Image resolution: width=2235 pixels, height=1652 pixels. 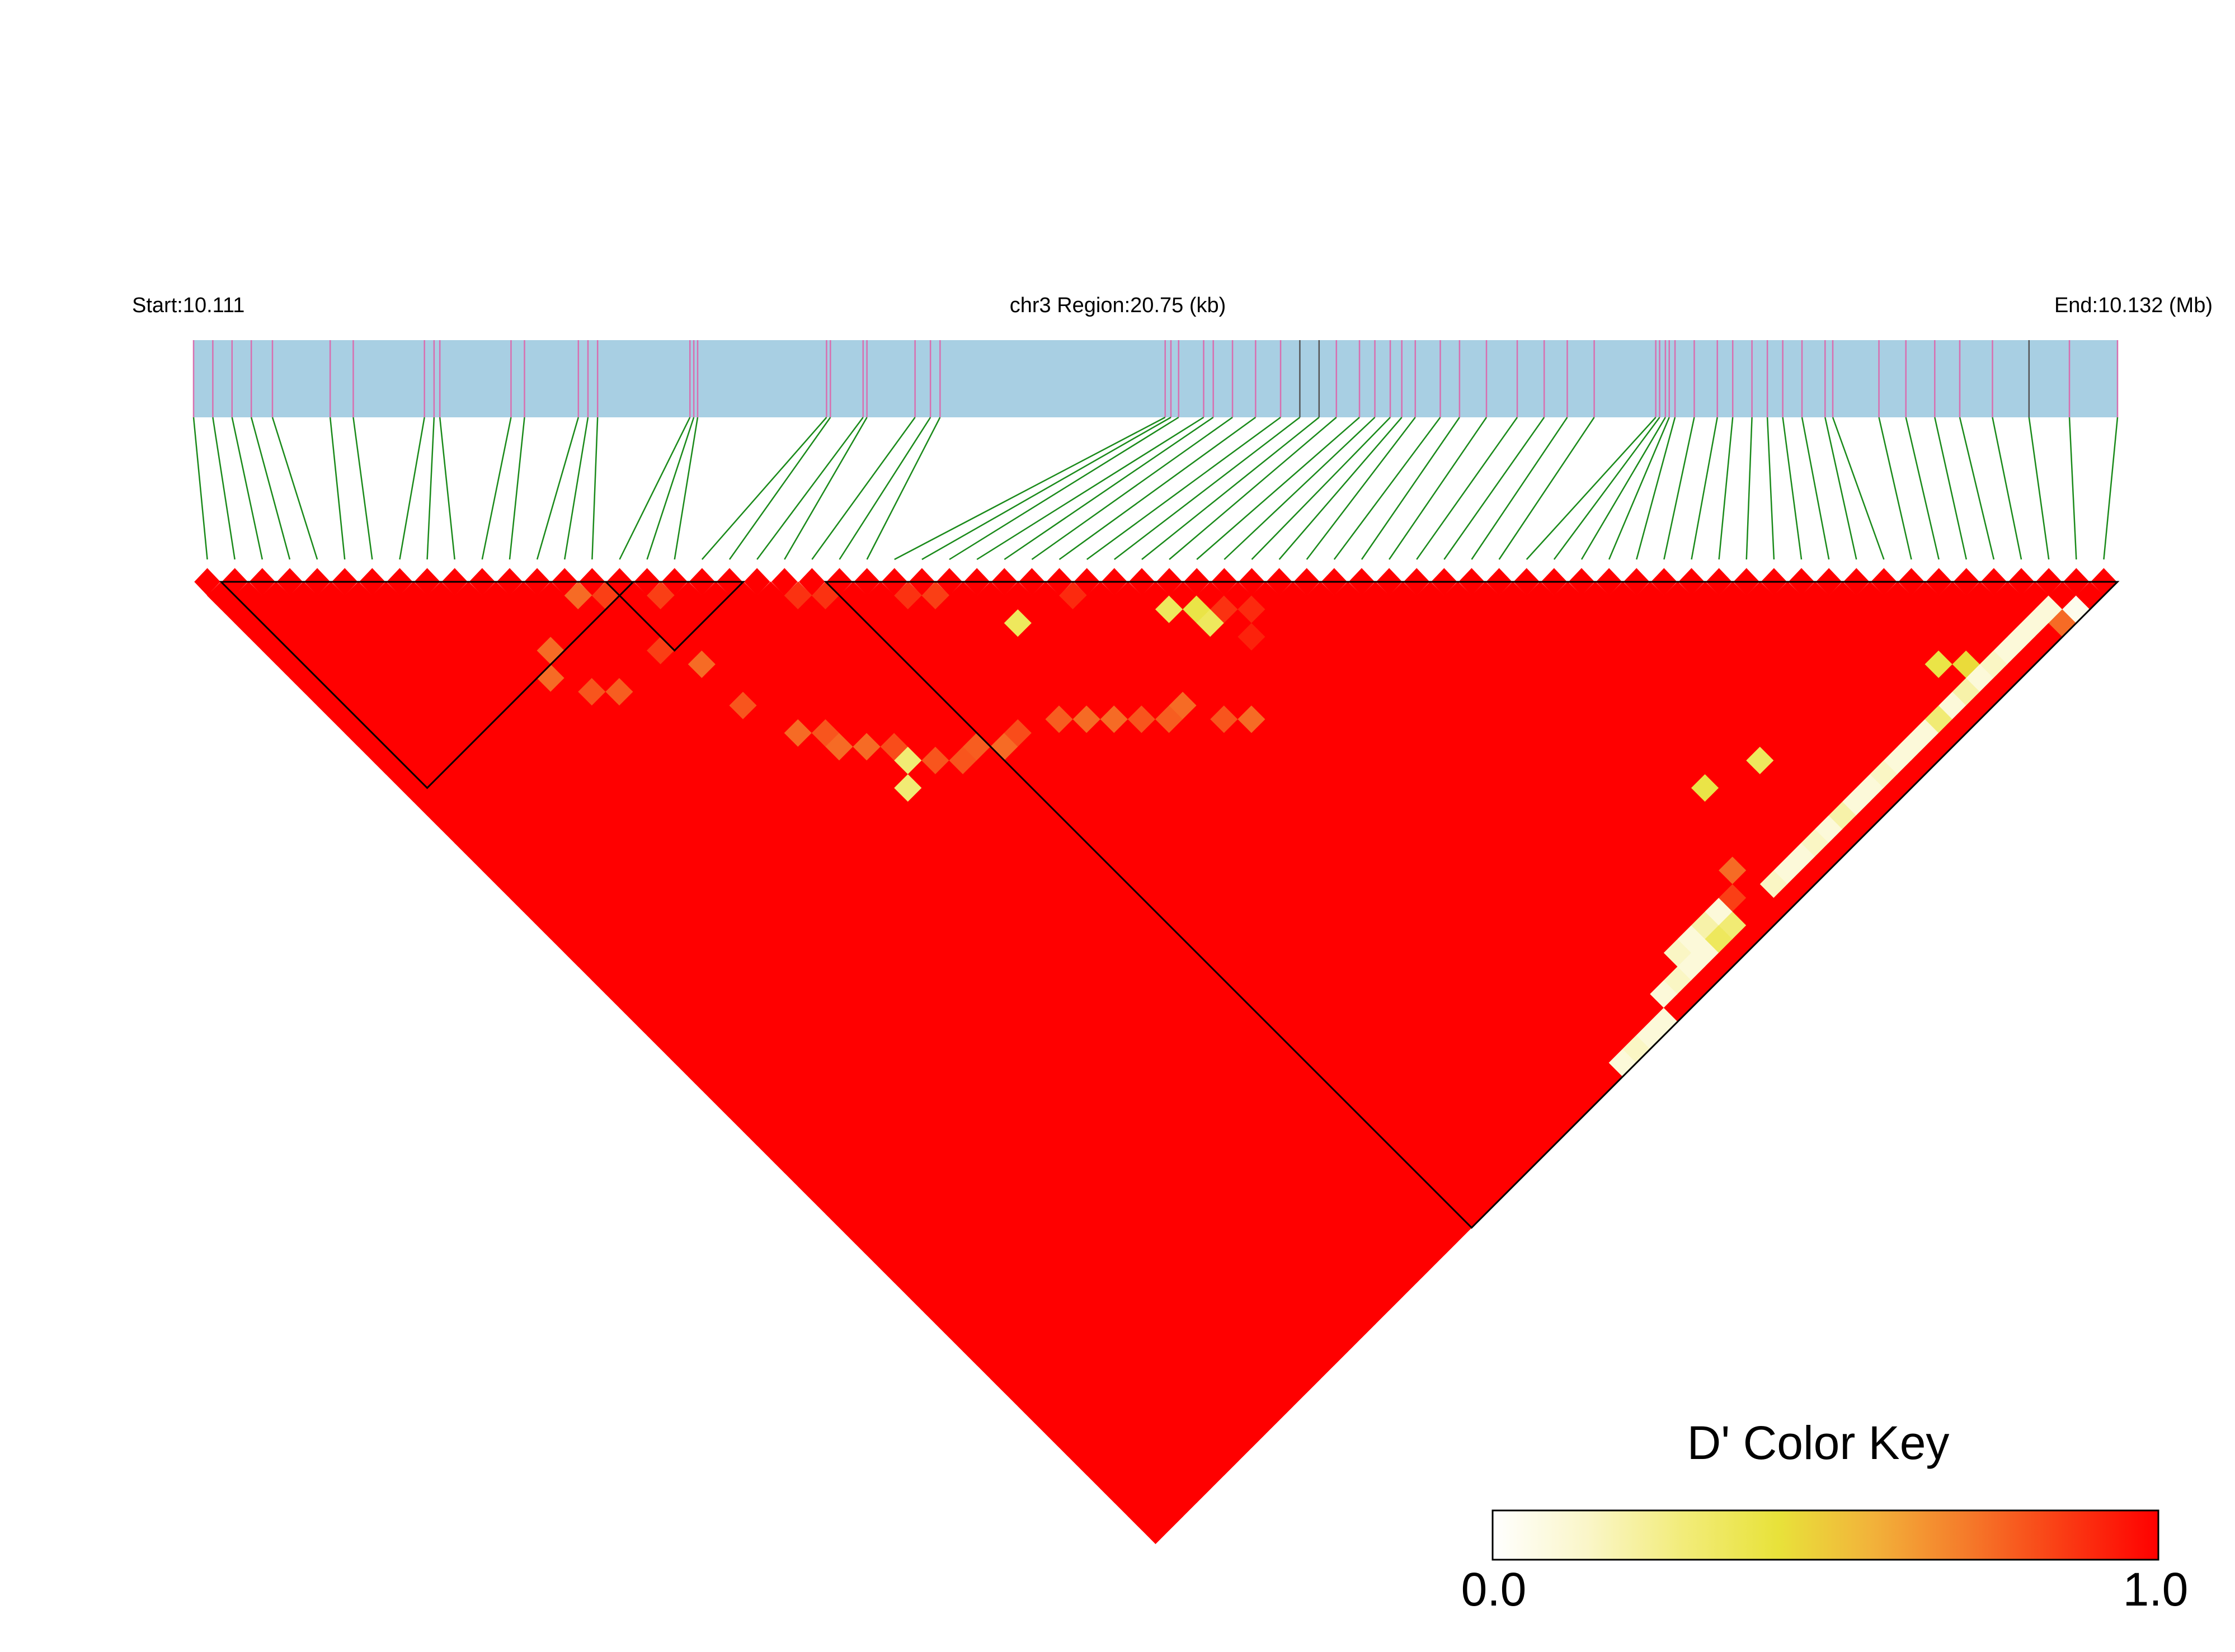 I want to click on snp-connectors, so click(x=1155, y=488).